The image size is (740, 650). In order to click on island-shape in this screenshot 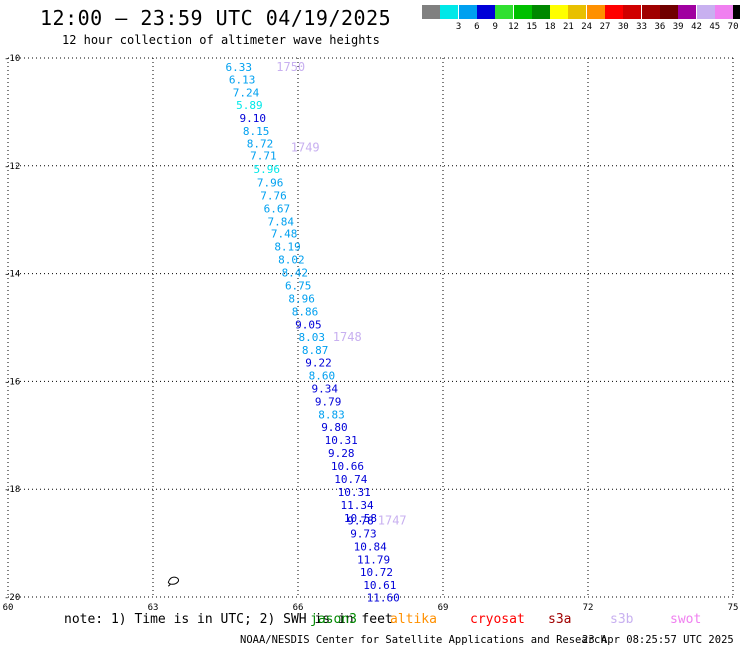, I will do `click(173, 581)`.